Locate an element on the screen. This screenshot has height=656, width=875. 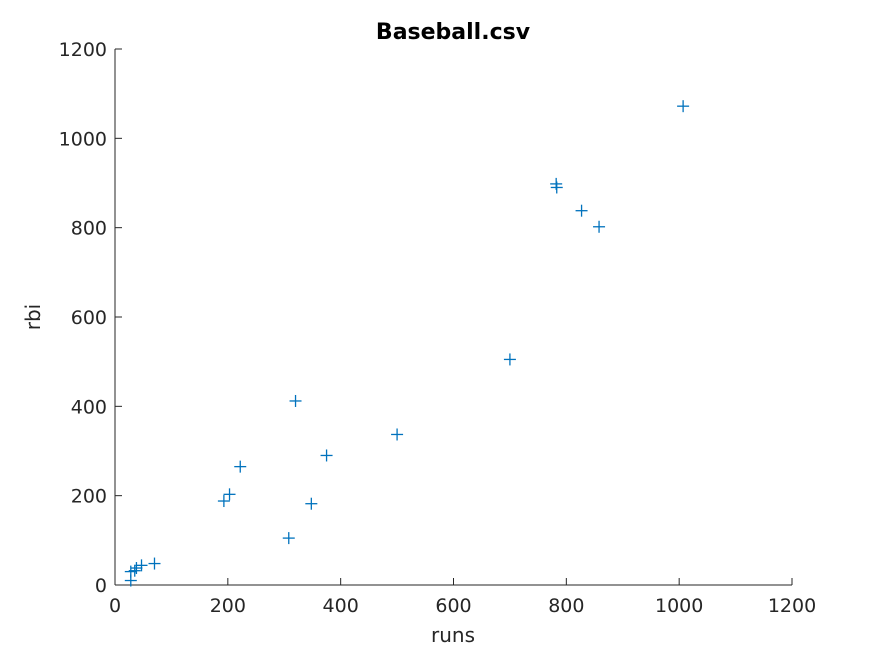
x-tick-label: 1200 is located at coordinates (792, 606).